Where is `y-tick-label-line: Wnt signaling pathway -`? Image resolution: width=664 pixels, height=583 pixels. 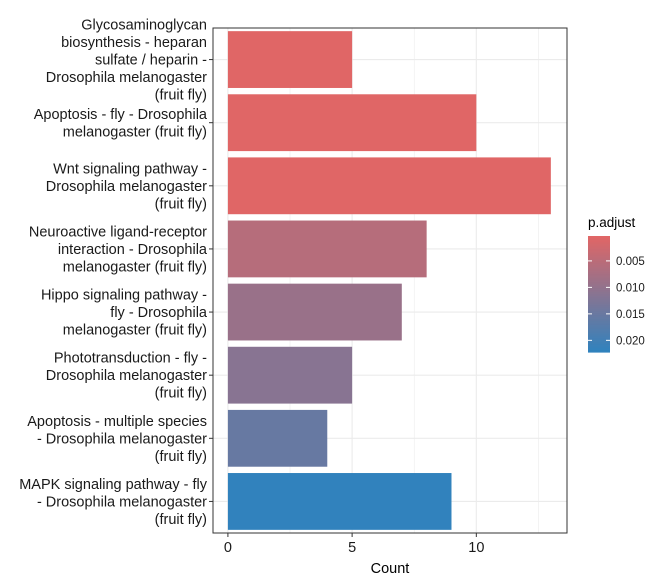 y-tick-label-line: Wnt signaling pathway - is located at coordinates (130, 169).